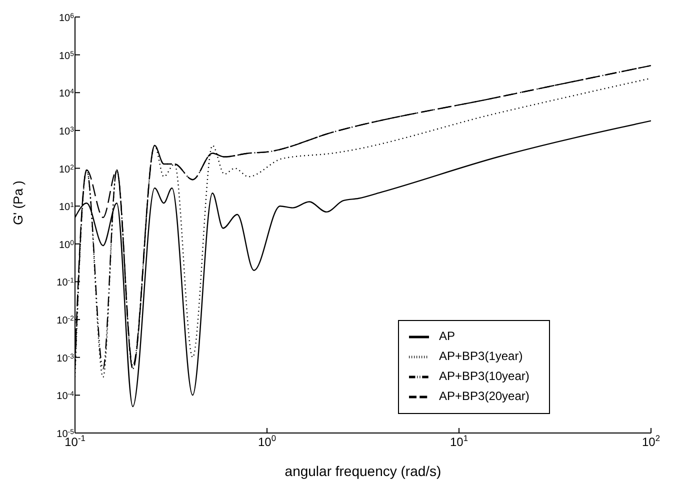  Describe the element at coordinates (66, 208) in the screenshot. I see `y-tick-label: 10$^{1}$` at that location.